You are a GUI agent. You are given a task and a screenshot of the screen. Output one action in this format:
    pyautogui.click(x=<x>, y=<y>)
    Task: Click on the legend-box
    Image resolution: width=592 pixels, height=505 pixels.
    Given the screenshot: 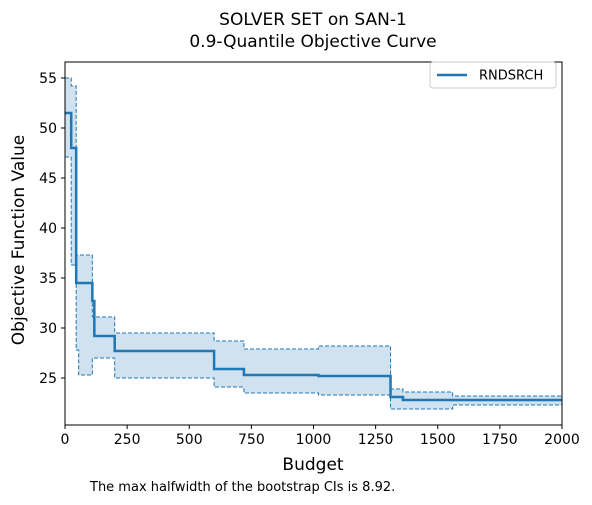 What is the action you would take?
    pyautogui.click(x=493, y=75)
    